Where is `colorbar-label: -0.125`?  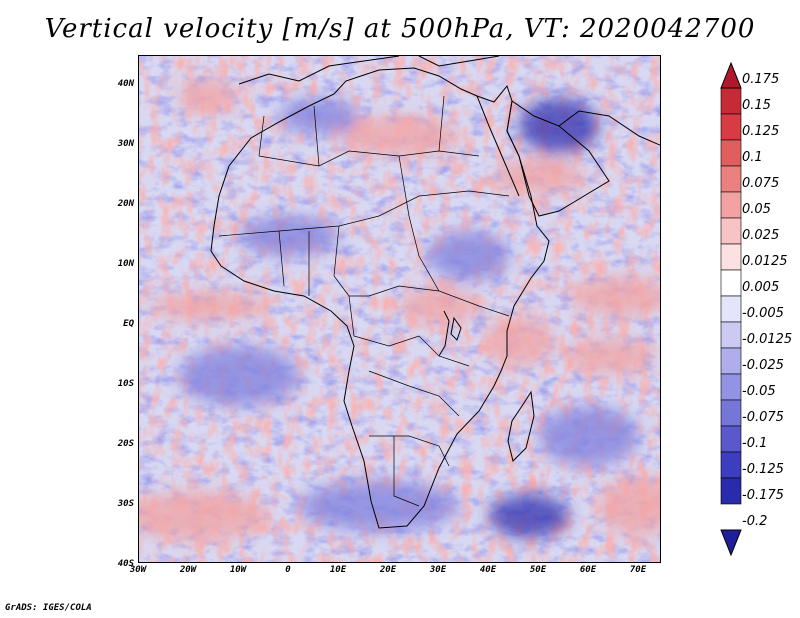 colorbar-label: -0.125 is located at coordinates (763, 469).